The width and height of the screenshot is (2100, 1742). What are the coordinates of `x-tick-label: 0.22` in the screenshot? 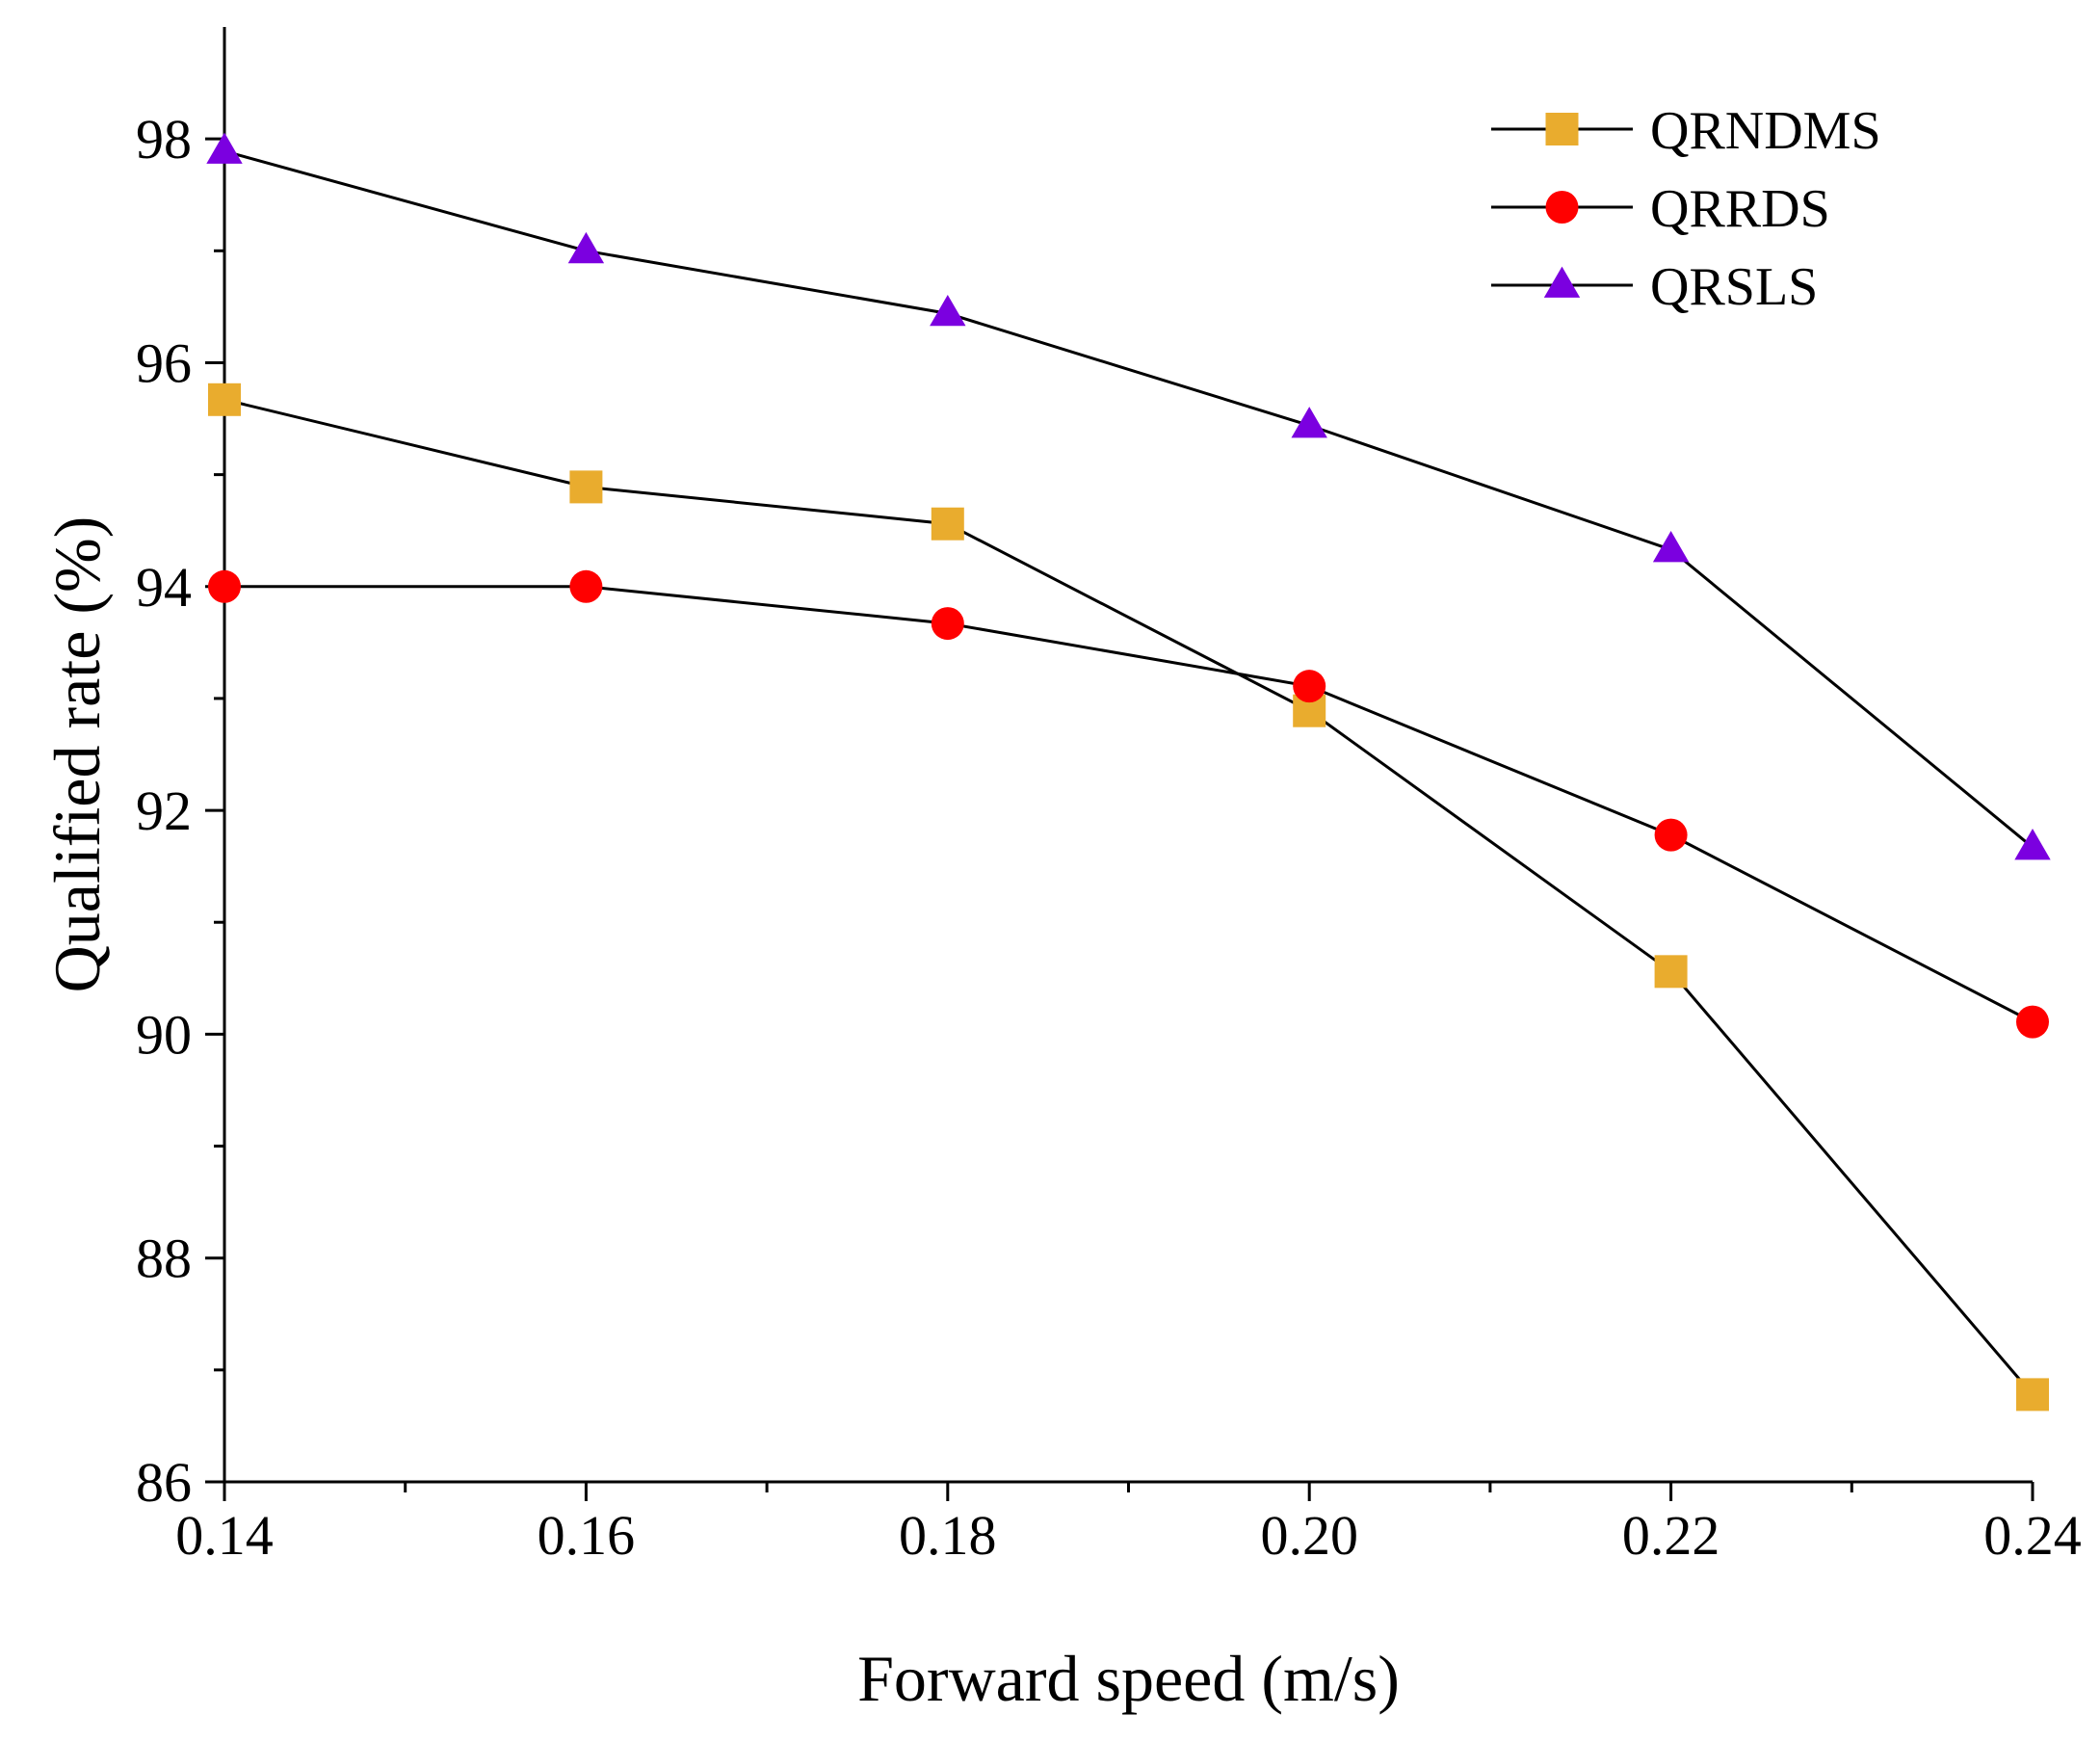 It's located at (1671, 1536).